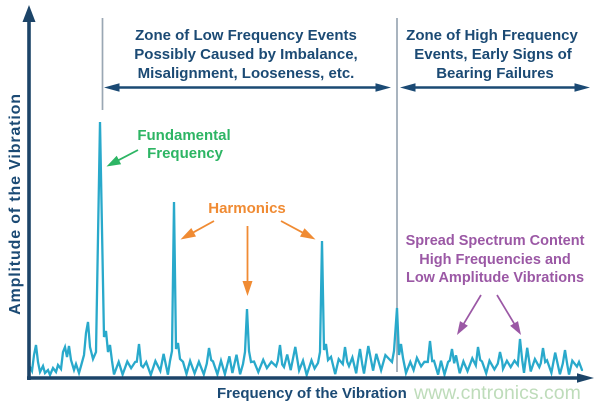 The height and width of the screenshot is (409, 600). I want to click on svg-text: Fundamental, so click(183, 135).